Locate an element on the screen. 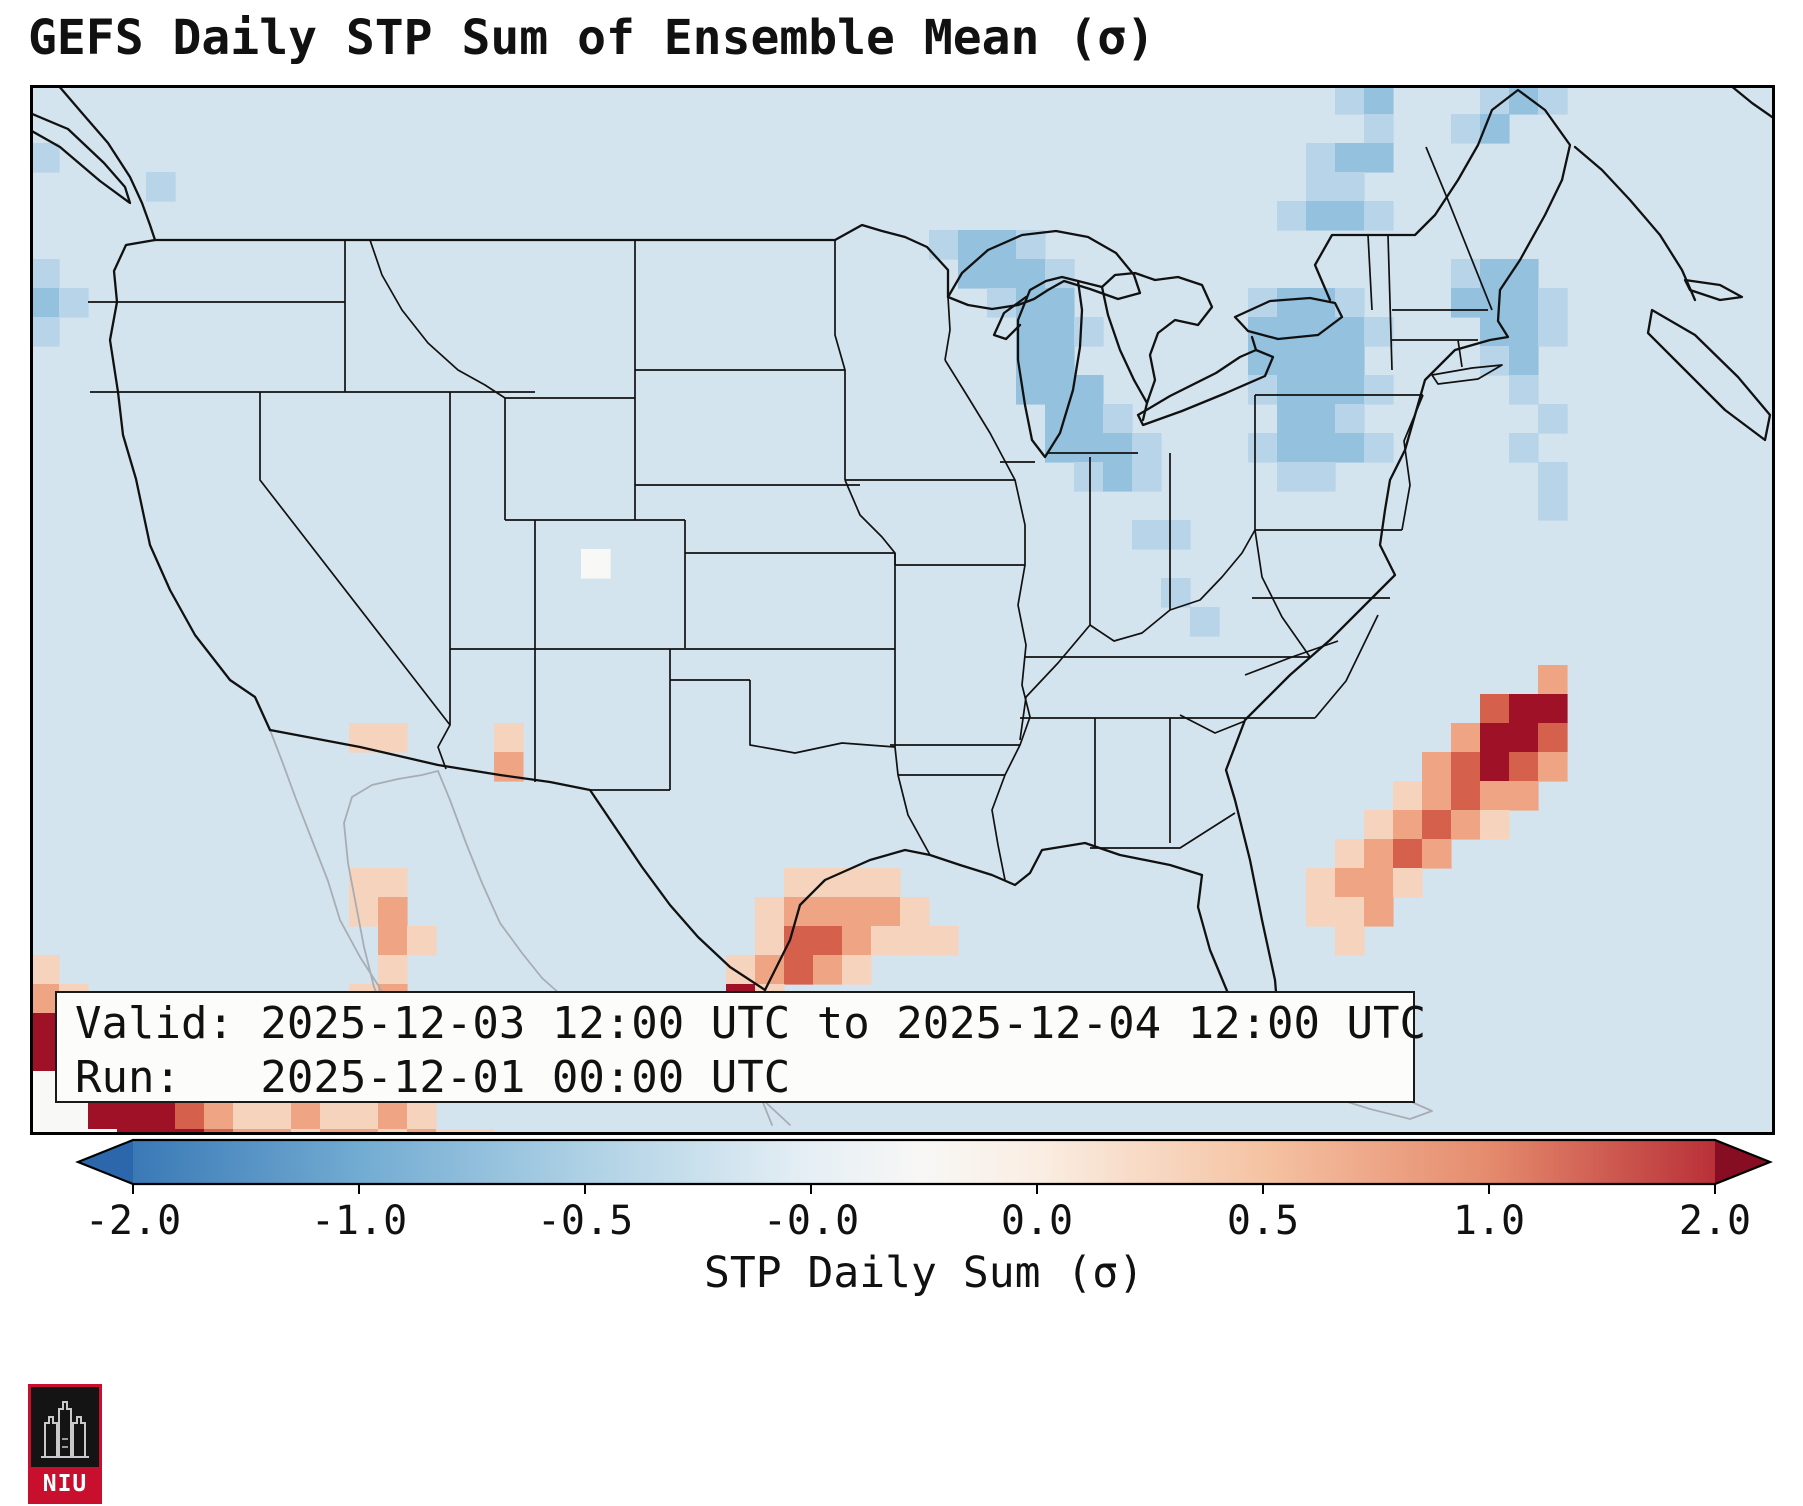 The width and height of the screenshot is (1803, 1506). run-text: Run: 2025-12-01 00:00 UTC is located at coordinates (433, 1077).